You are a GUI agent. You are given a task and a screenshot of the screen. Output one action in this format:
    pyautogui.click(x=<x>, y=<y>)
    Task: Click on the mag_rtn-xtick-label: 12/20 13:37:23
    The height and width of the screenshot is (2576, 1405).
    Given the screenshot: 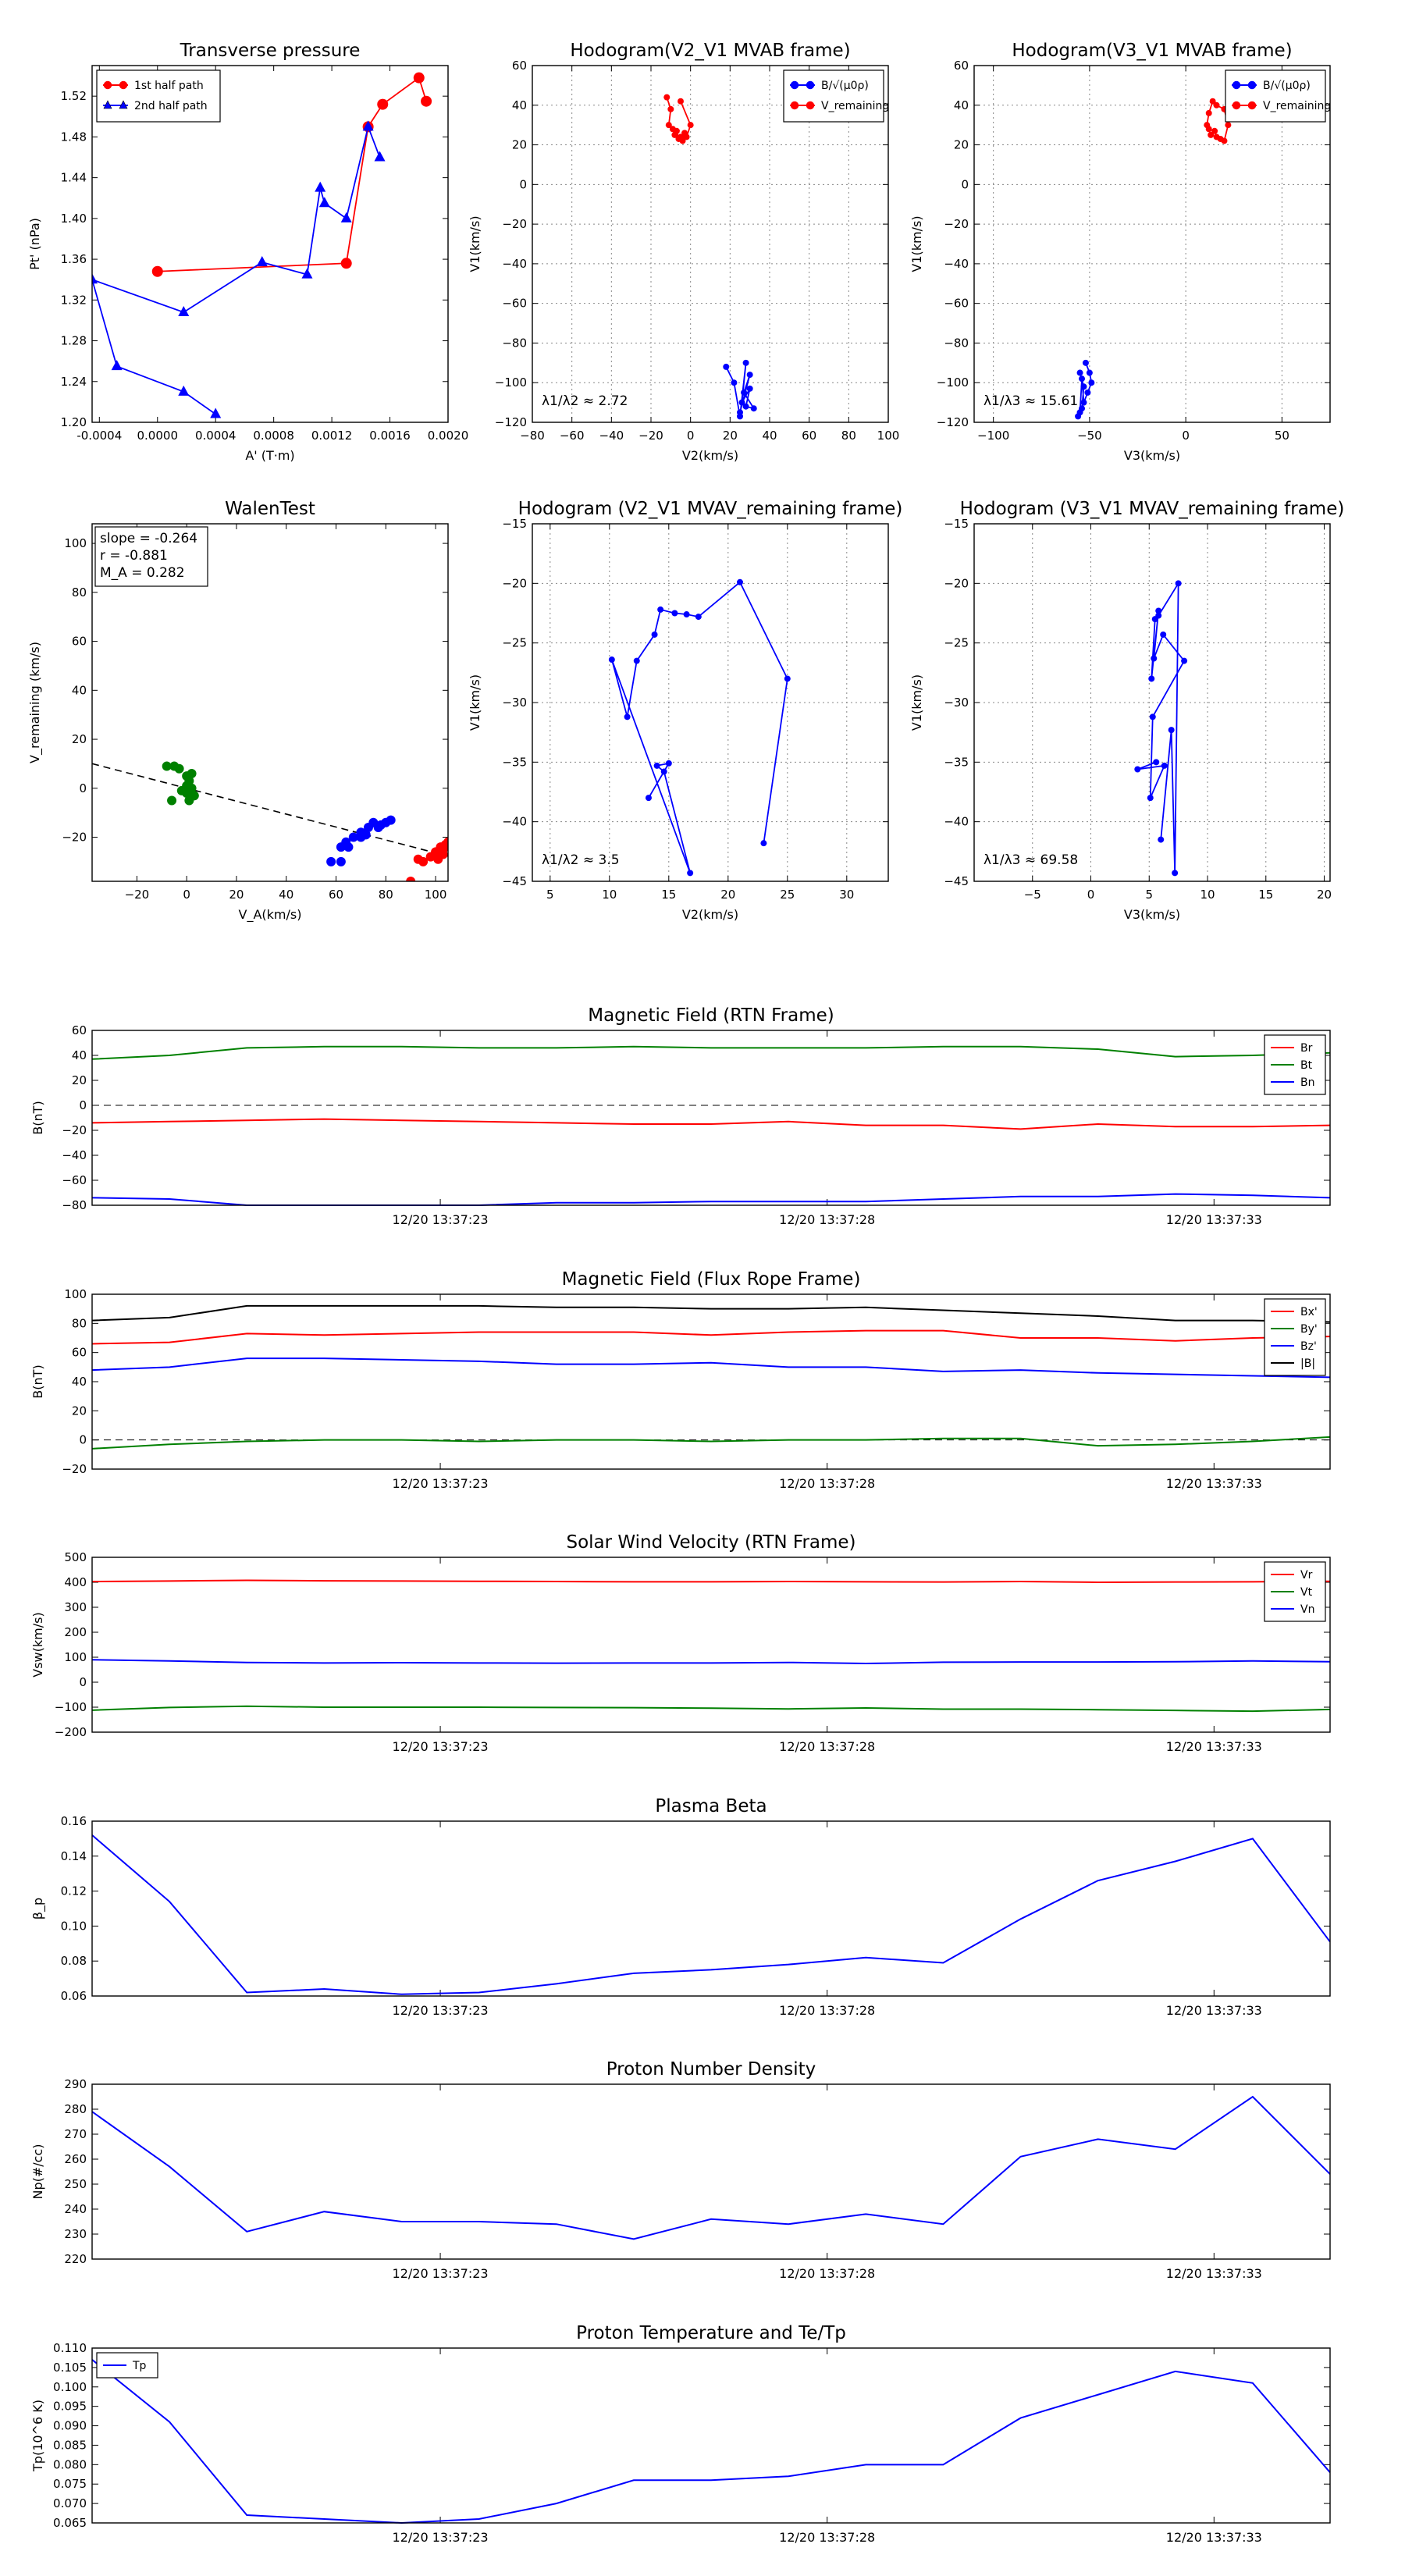 What is the action you would take?
    pyautogui.click(x=441, y=1219)
    